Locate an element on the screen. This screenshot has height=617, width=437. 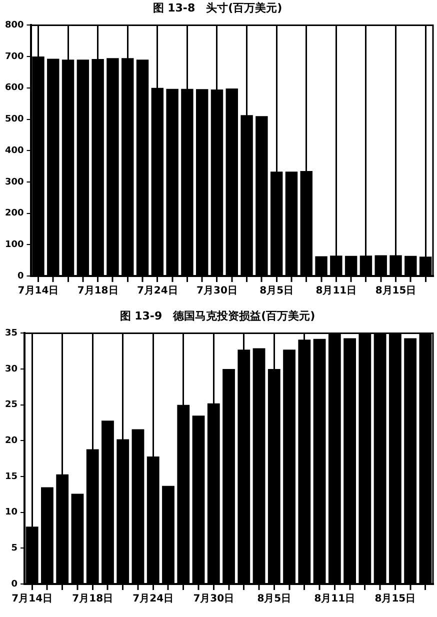
y-tick-label: 25 is located at coordinates (11, 405).